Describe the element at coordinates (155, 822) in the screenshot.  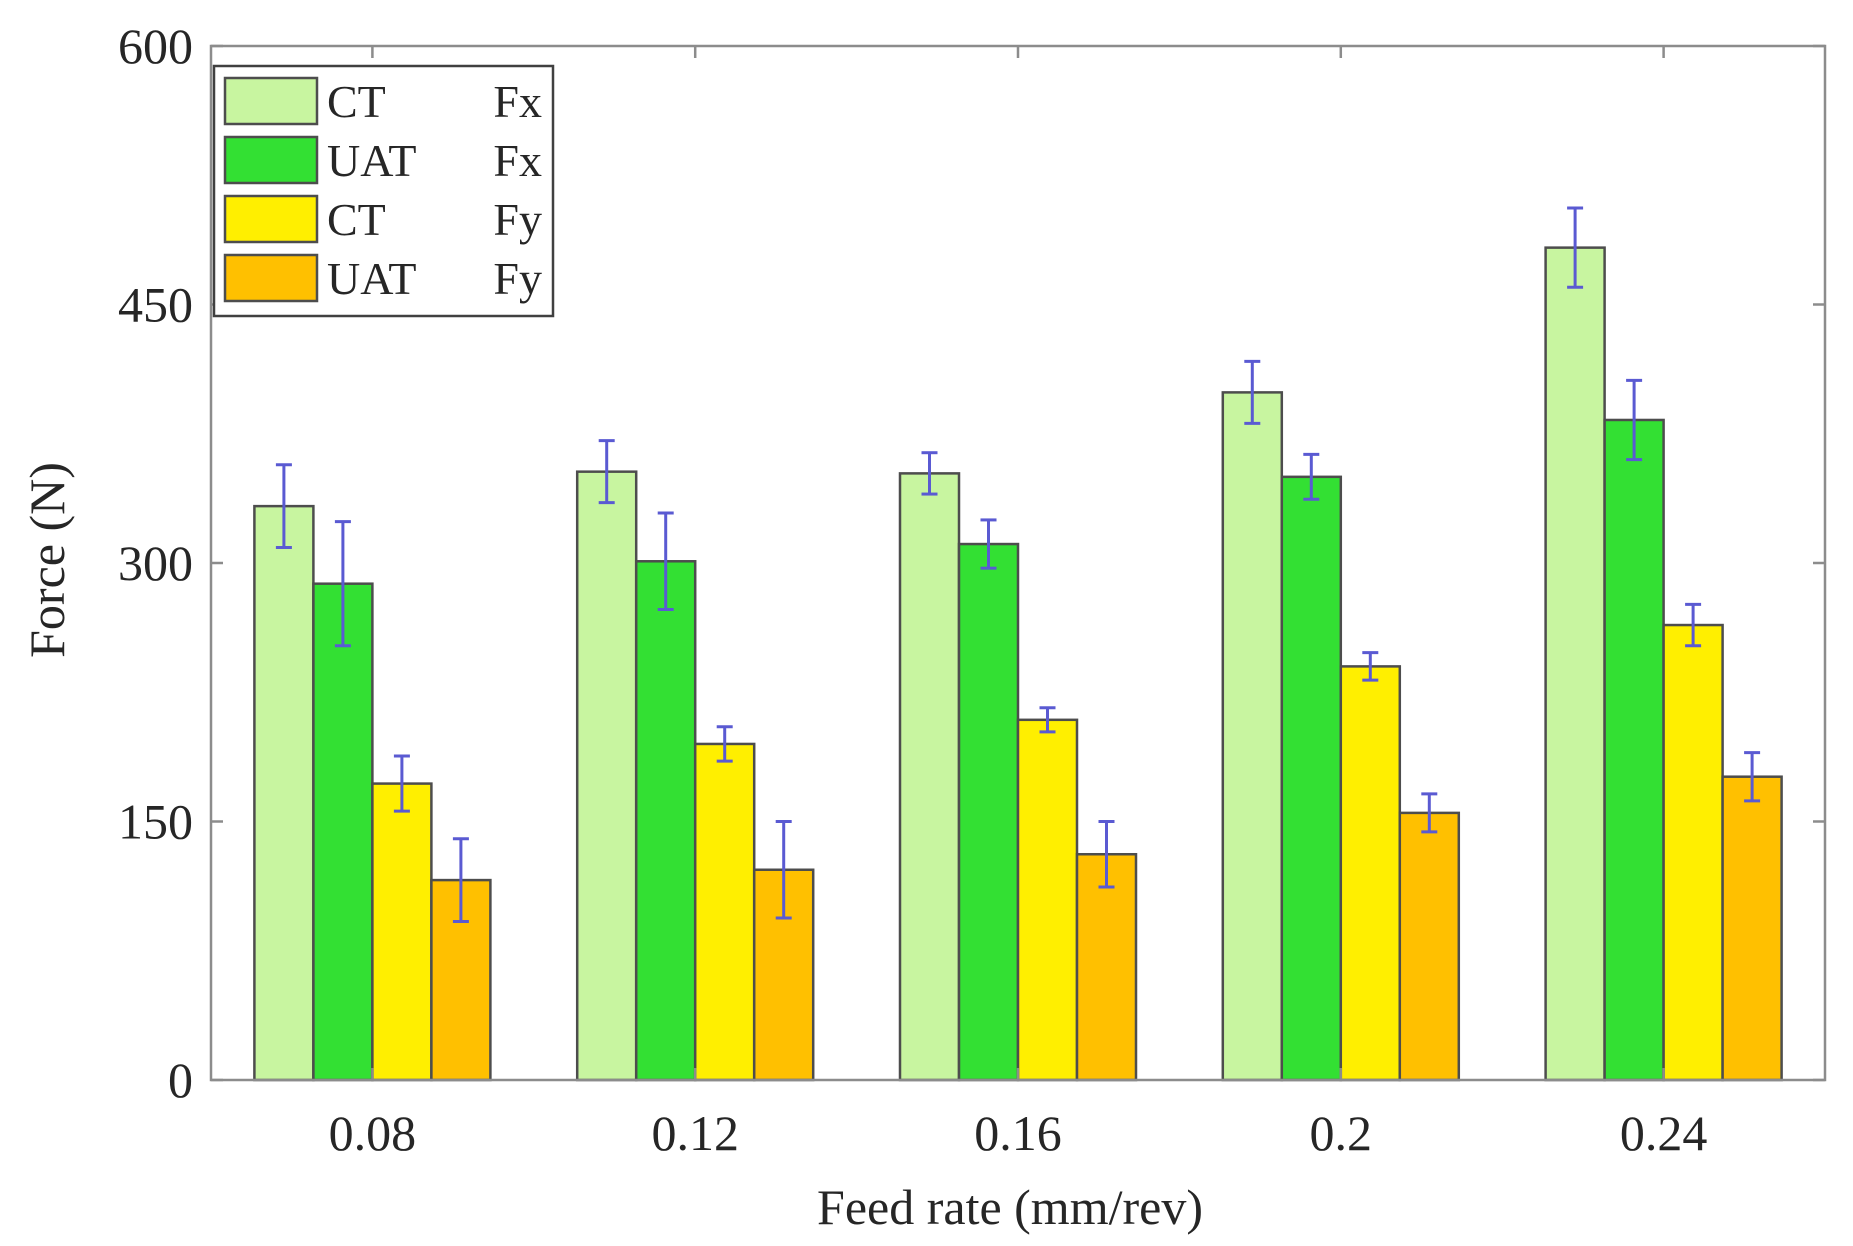
I see `y-tick-label: 150` at that location.